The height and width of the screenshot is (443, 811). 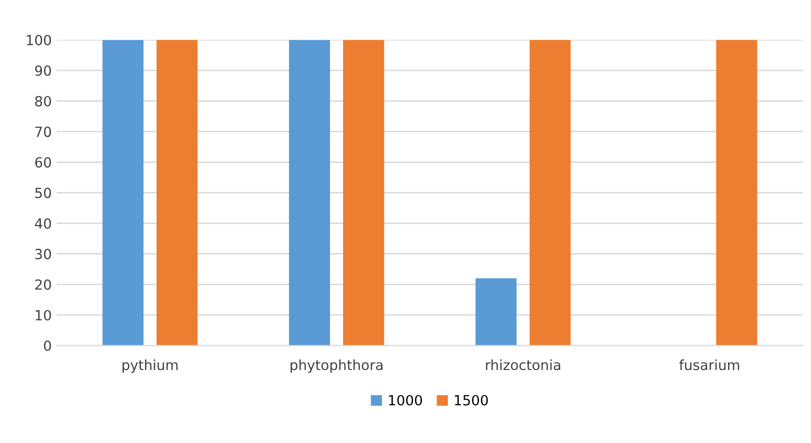 What do you see at coordinates (43, 254) in the screenshot?
I see `y-tick-label: 30` at bounding box center [43, 254].